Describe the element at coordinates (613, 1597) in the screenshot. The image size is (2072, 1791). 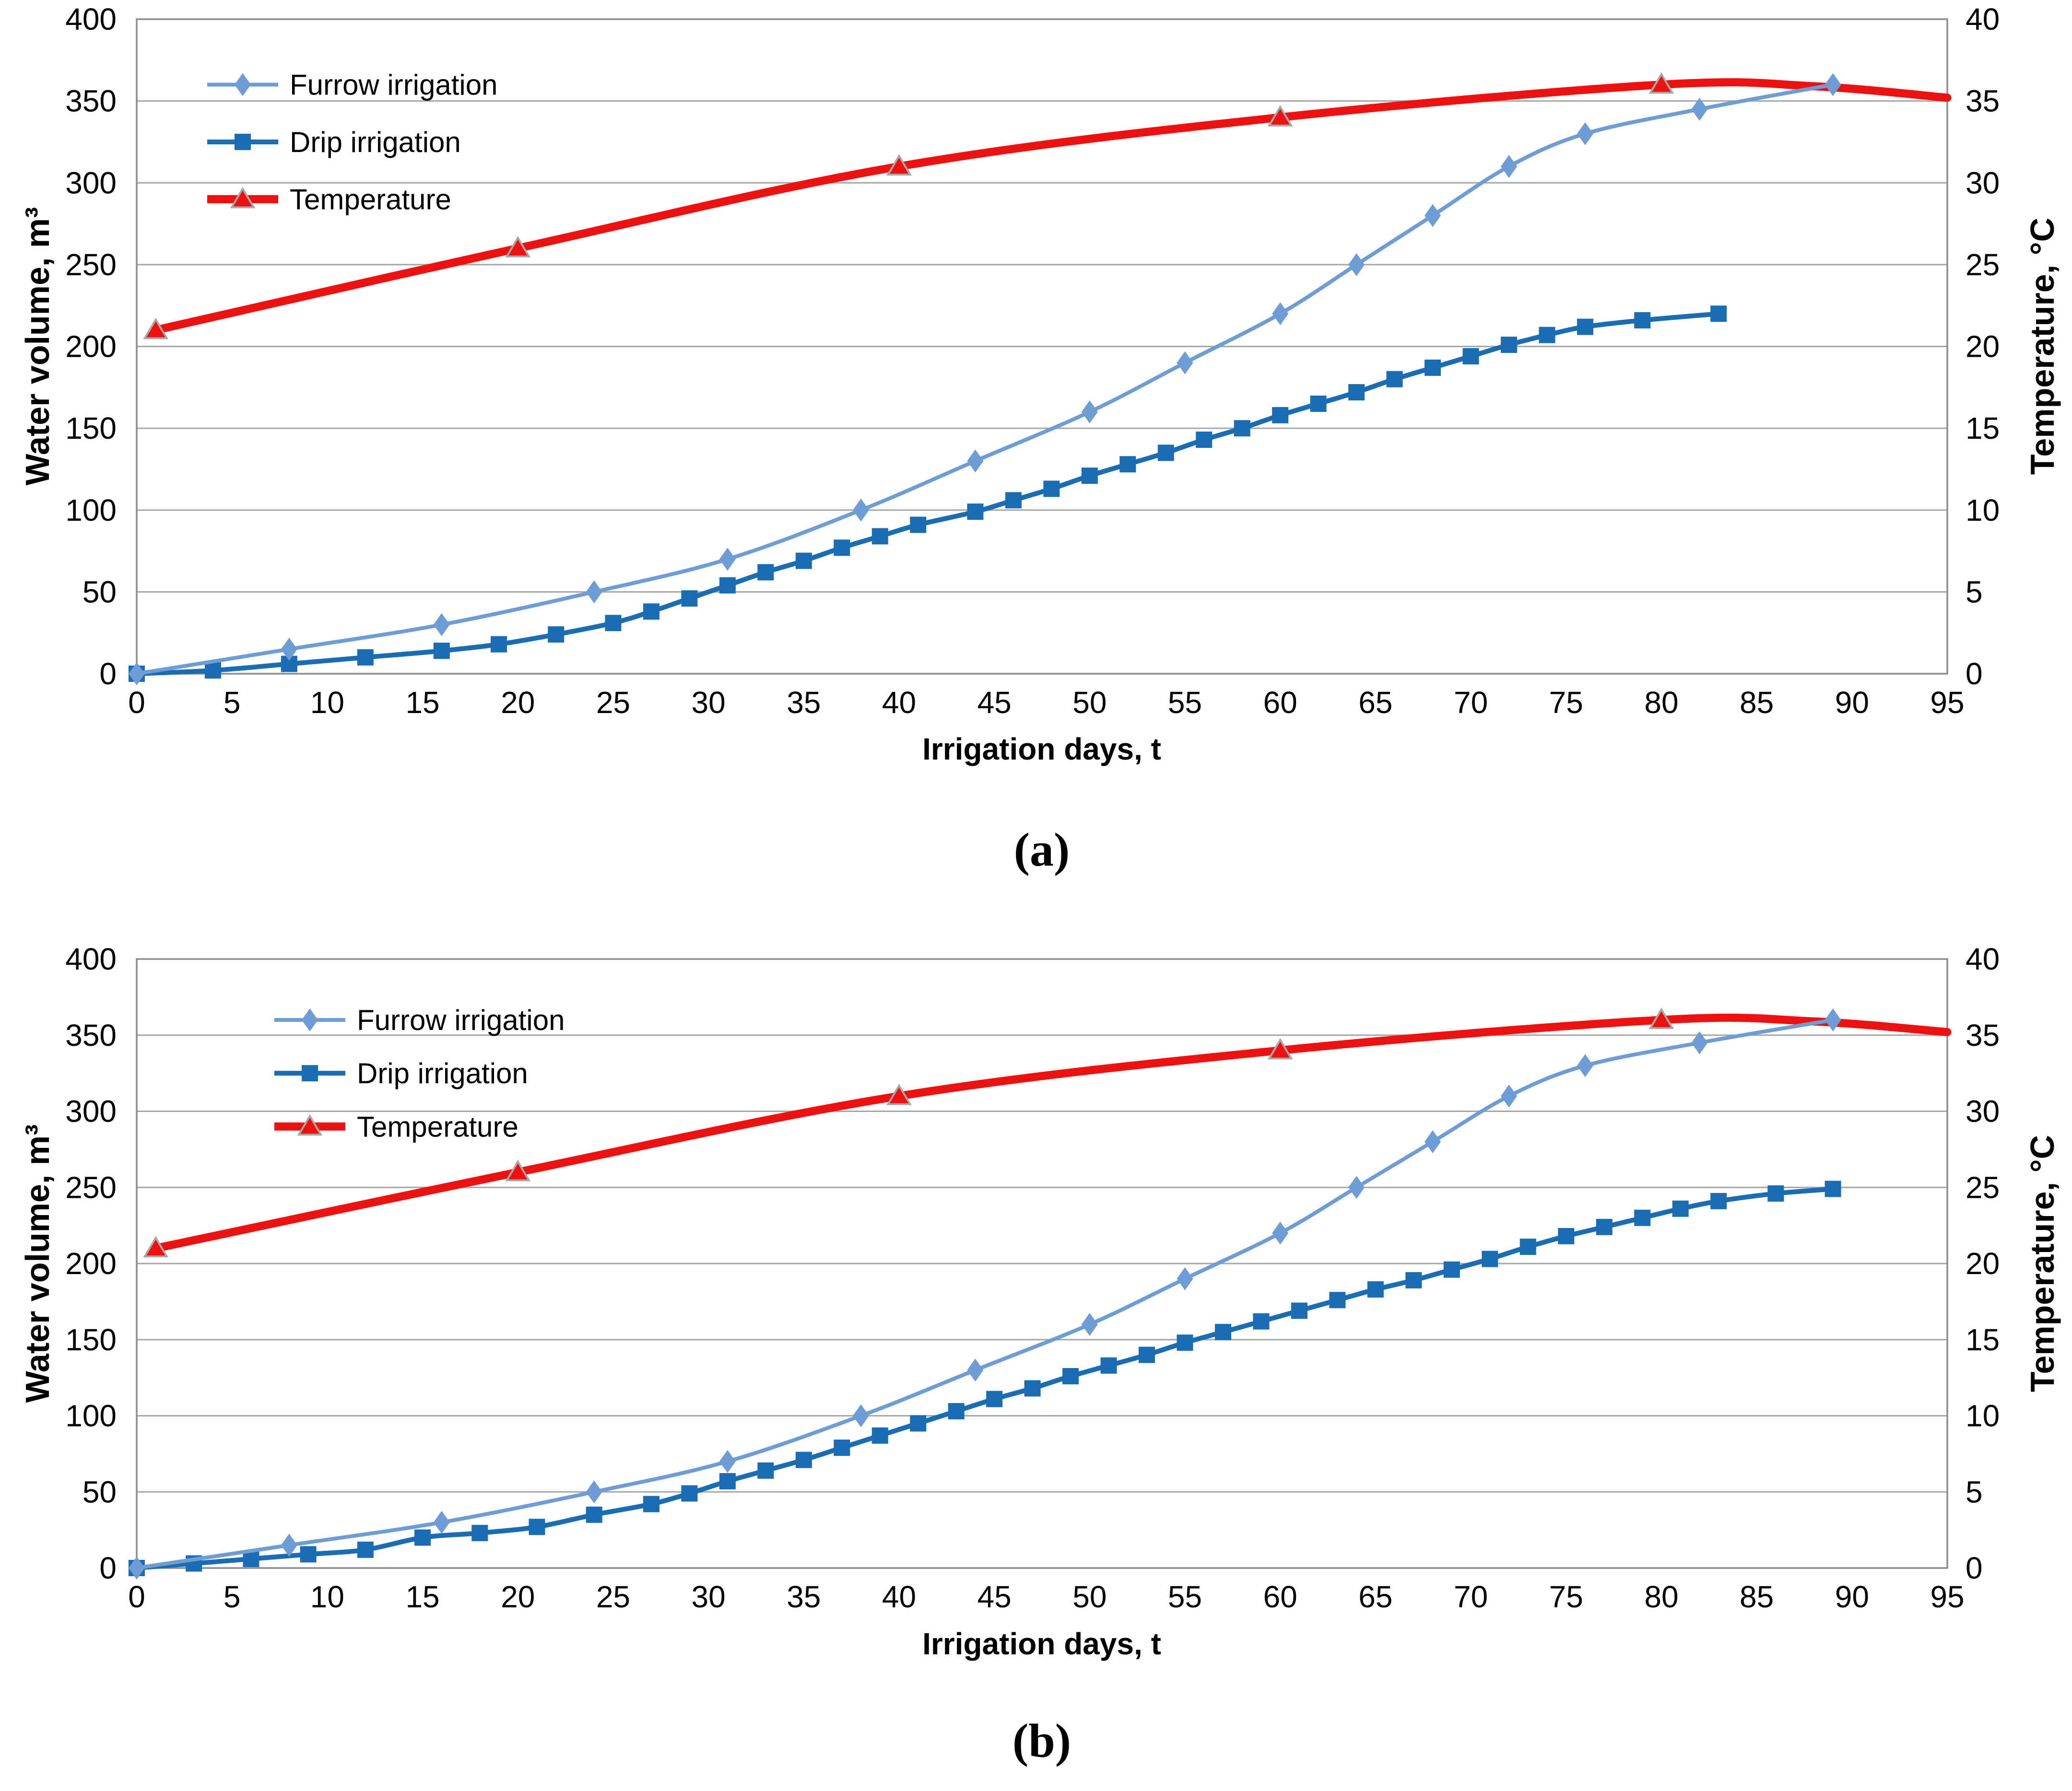
I see `x-tick-label: 25` at that location.